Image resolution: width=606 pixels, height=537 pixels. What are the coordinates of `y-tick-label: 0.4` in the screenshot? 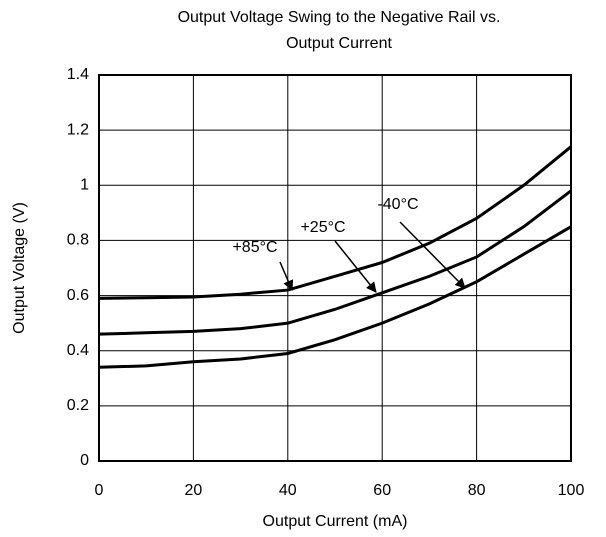 It's located at (78, 350).